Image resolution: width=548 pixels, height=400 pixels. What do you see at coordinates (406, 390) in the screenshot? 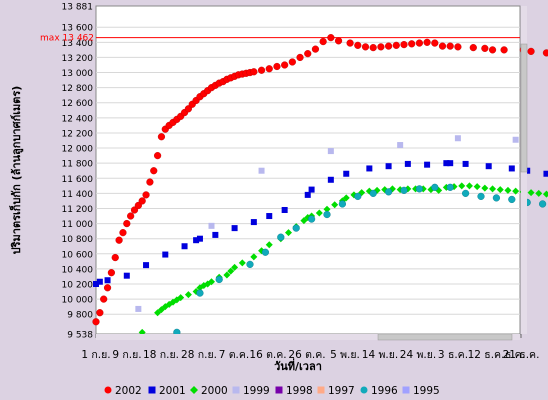
I see `legend-marker-1995` at bounding box center [406, 390].